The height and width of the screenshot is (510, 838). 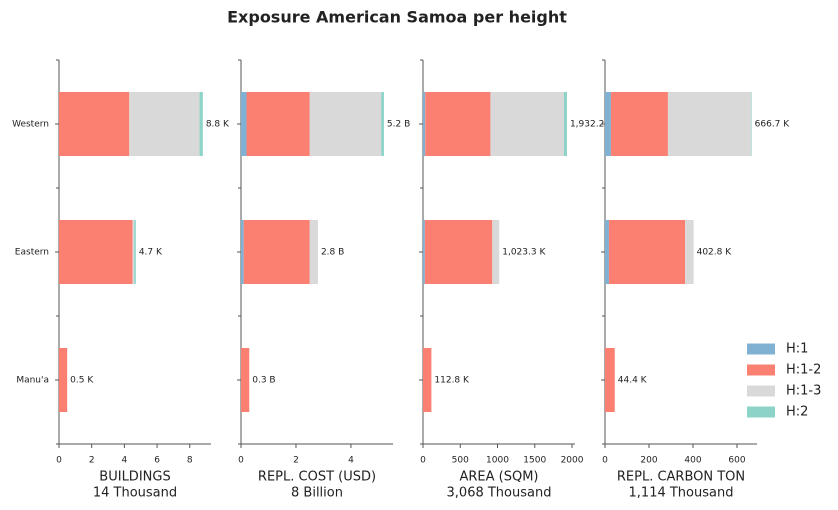 What do you see at coordinates (498, 477) in the screenshot?
I see `x-axis-label: AREA (SQM)` at bounding box center [498, 477].